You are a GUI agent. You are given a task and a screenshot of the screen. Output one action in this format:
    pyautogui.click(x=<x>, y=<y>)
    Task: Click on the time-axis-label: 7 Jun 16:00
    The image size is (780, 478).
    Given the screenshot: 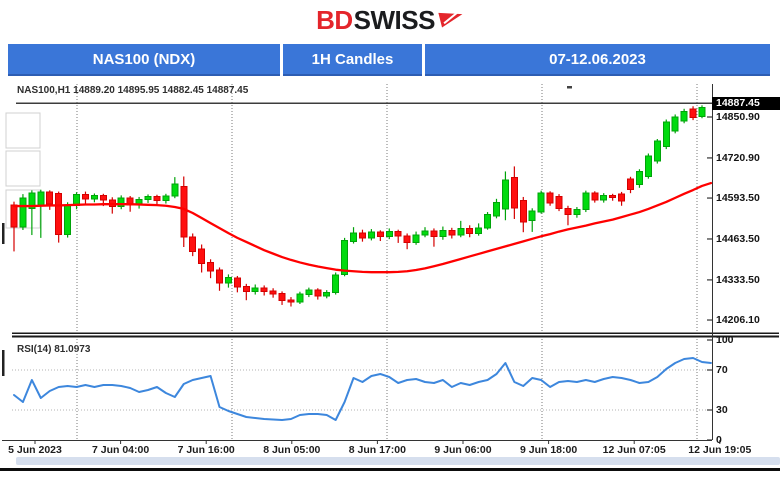 What is the action you would take?
    pyautogui.click(x=206, y=450)
    